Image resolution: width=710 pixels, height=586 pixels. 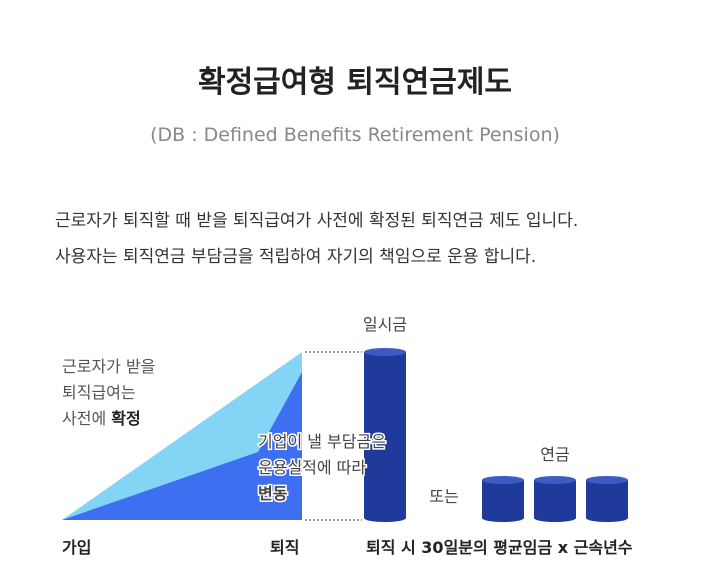 I want to click on retire-label: 퇴직, so click(x=284, y=547).